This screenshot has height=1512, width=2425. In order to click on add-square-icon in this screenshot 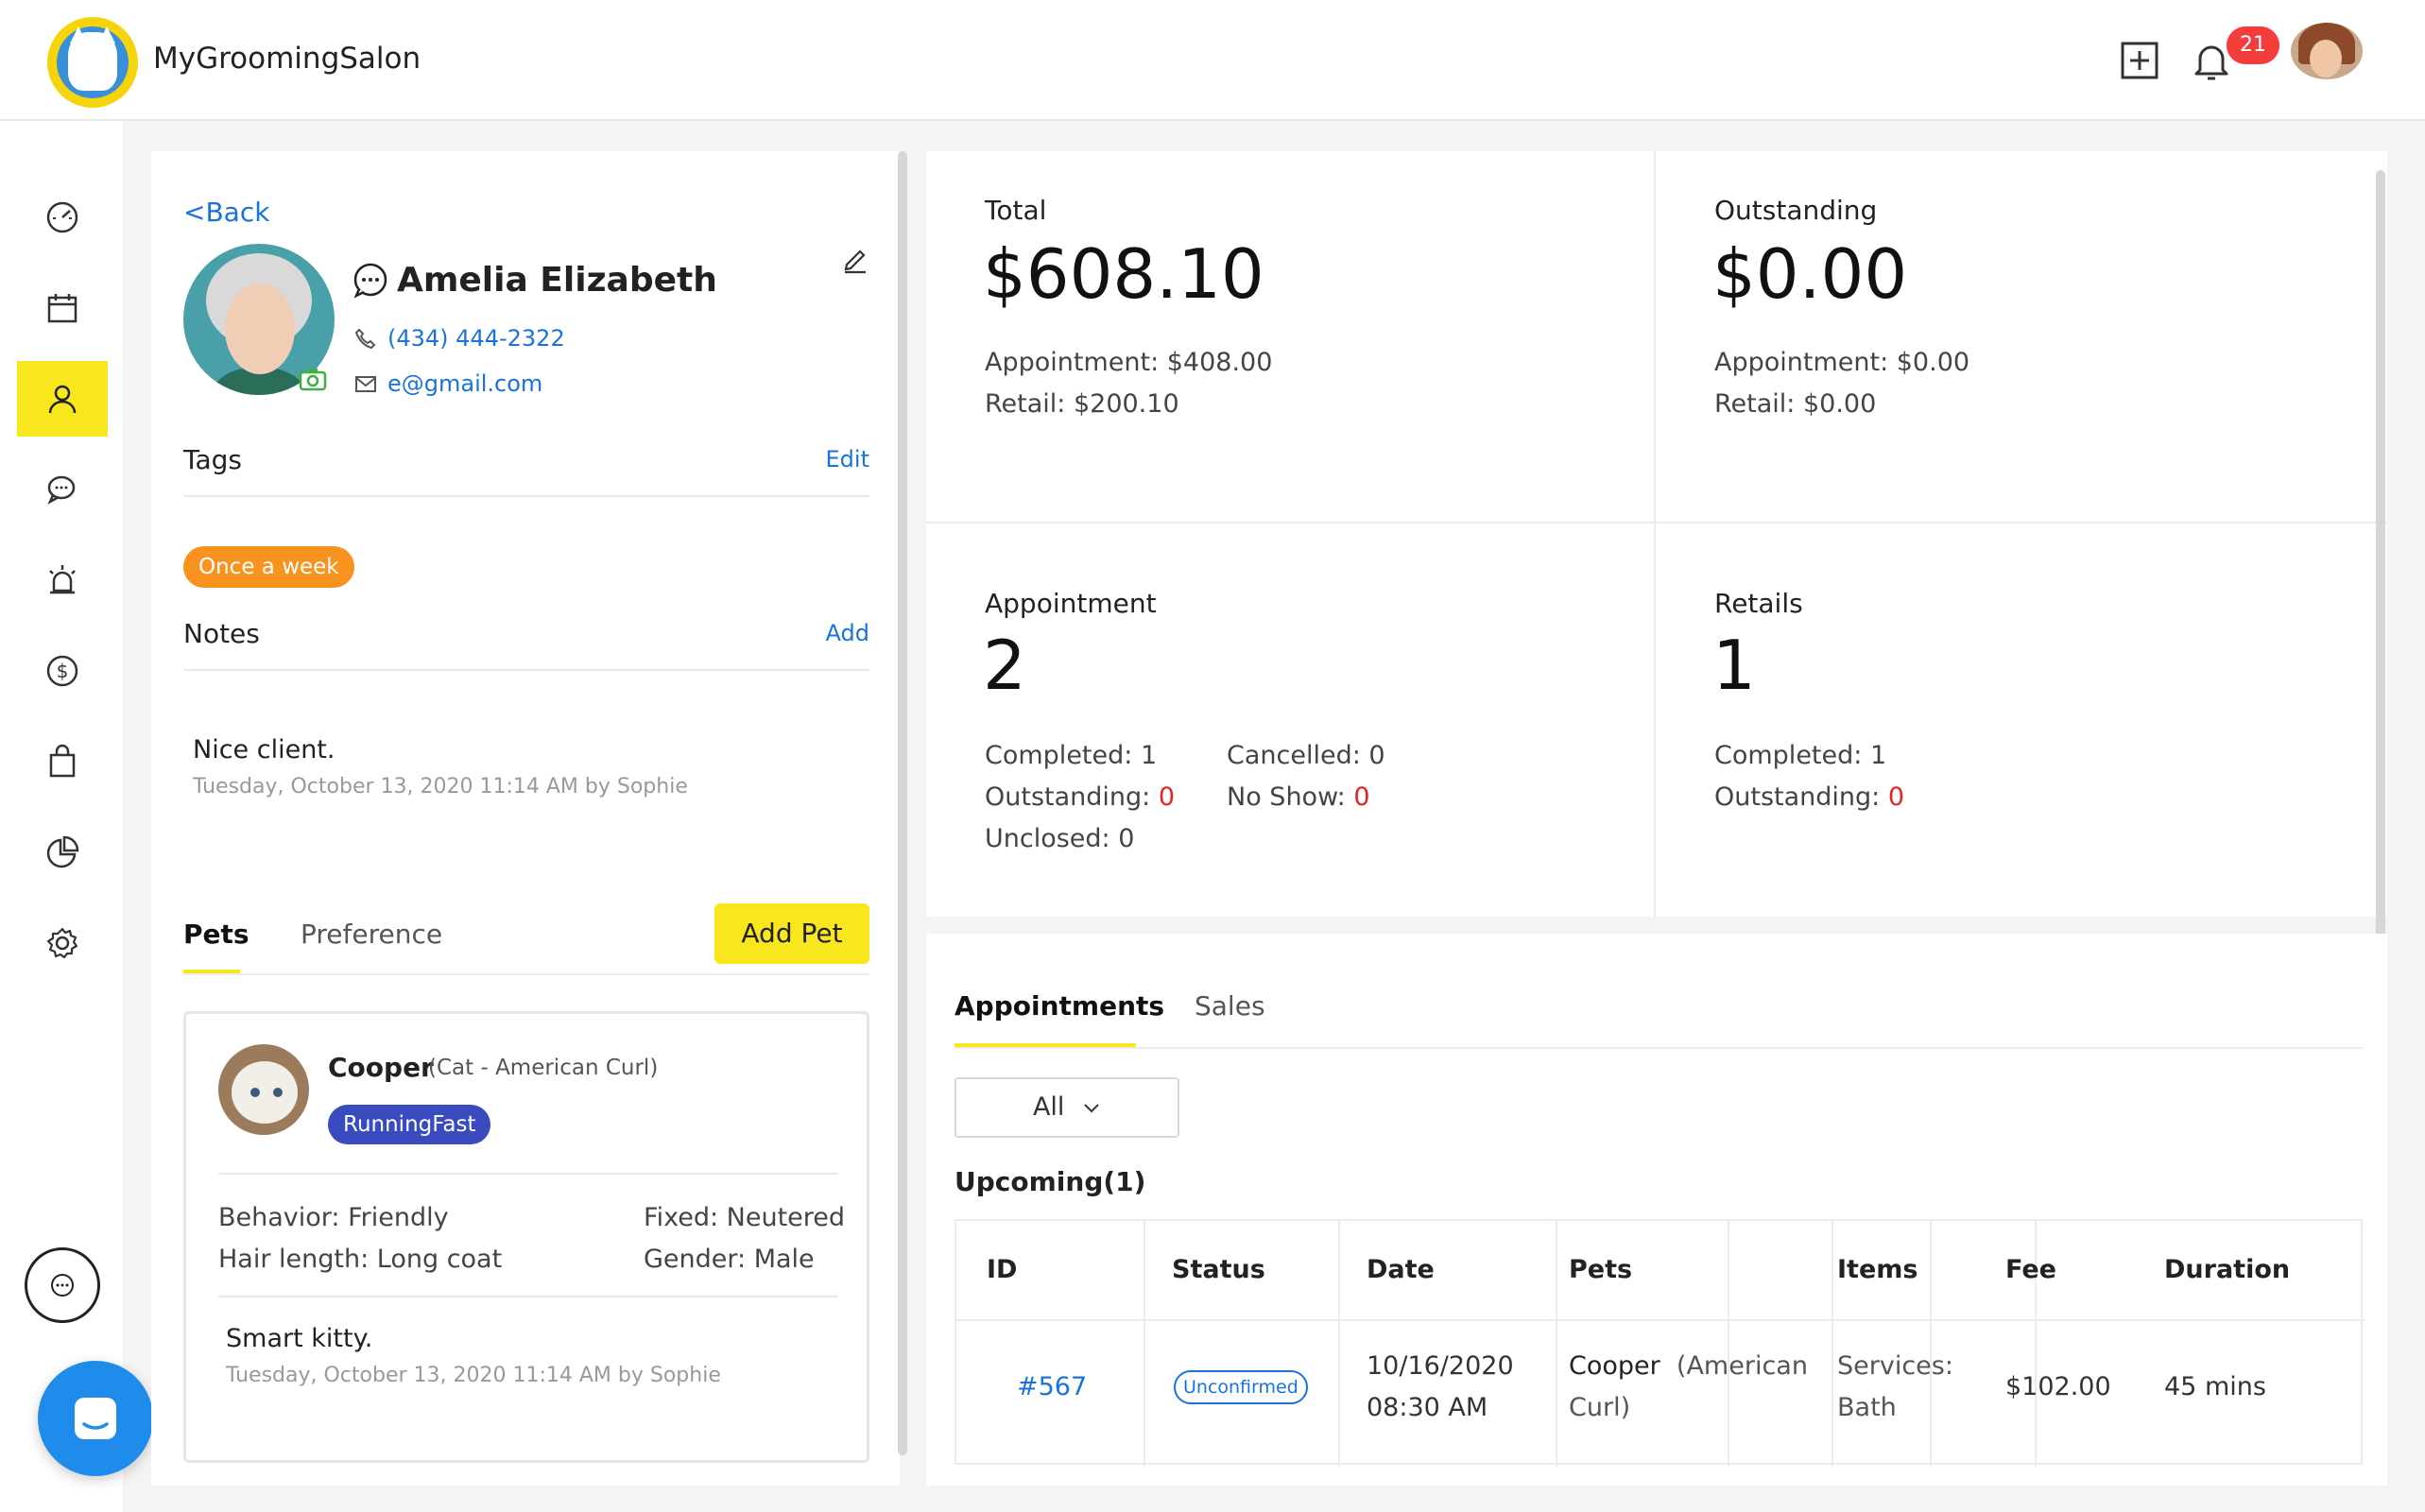, I will do `click(2139, 60)`.